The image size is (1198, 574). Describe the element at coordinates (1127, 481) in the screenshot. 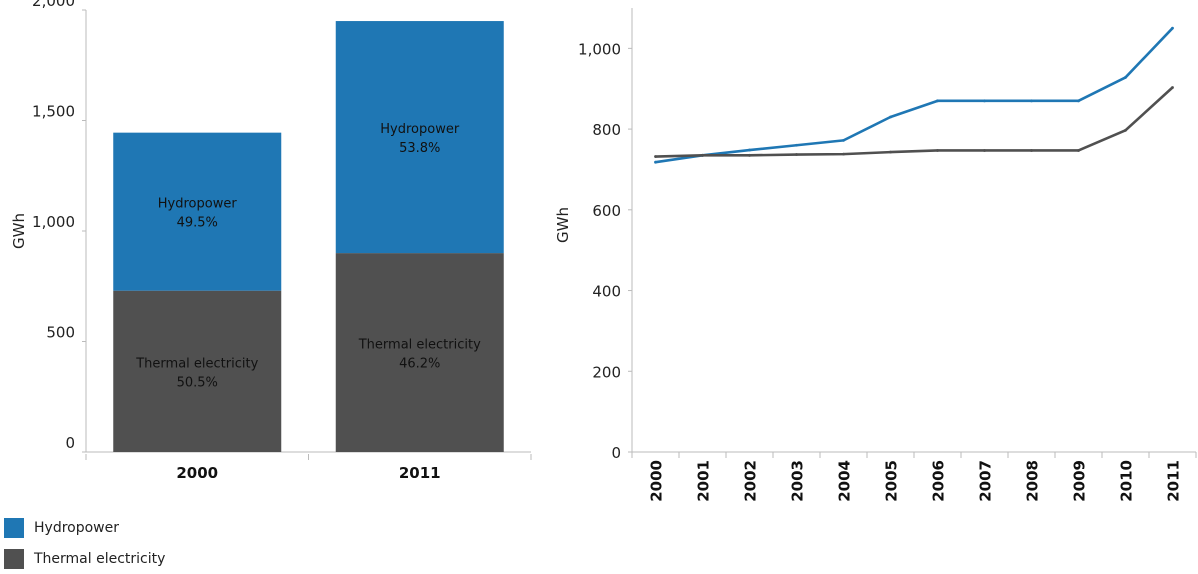

I see `line-x-tick-label: 2010` at that location.